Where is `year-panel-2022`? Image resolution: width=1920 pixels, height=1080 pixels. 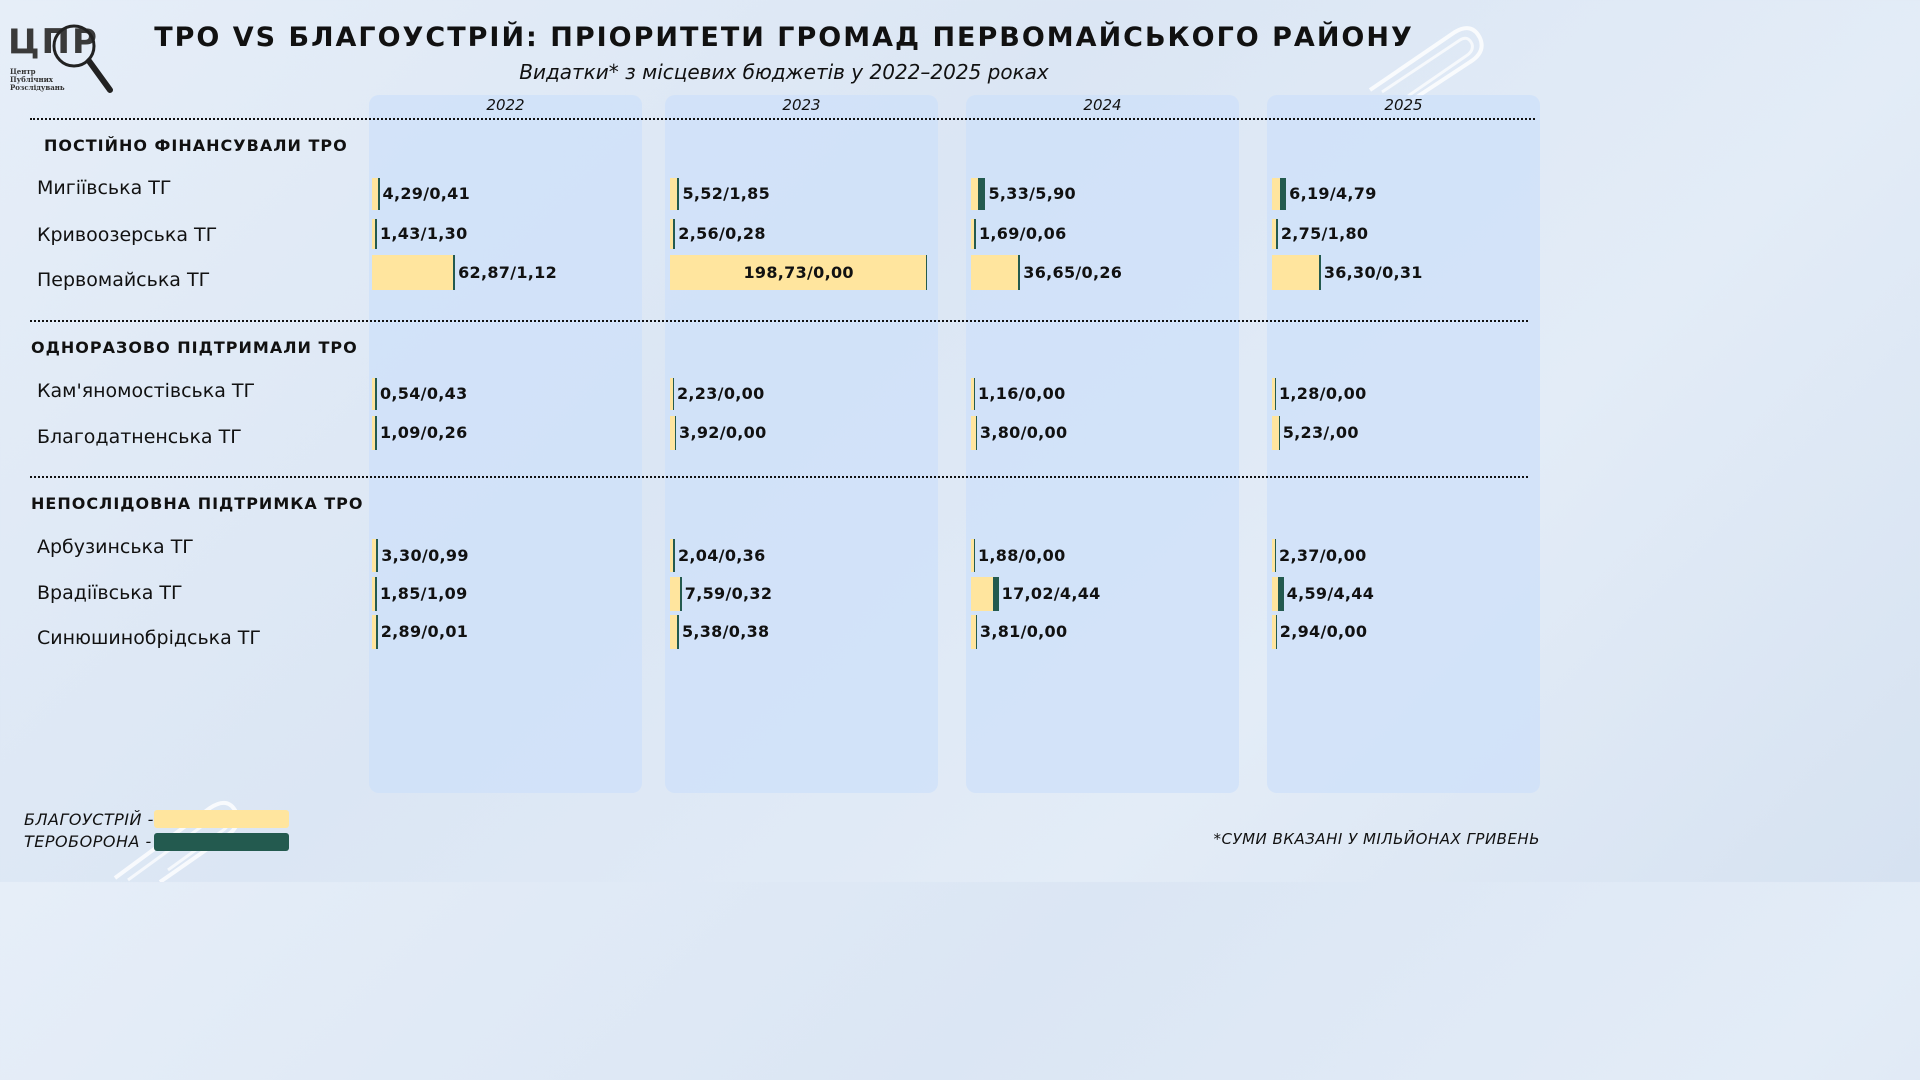 year-panel-2022 is located at coordinates (505, 444).